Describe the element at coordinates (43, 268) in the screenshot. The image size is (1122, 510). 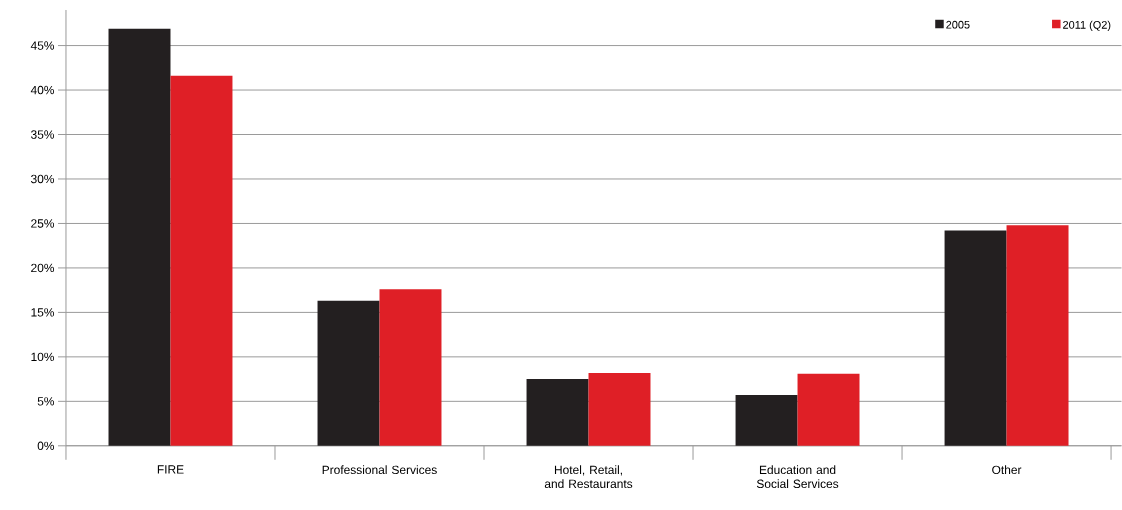
I see `y-tick-label: 20%` at that location.